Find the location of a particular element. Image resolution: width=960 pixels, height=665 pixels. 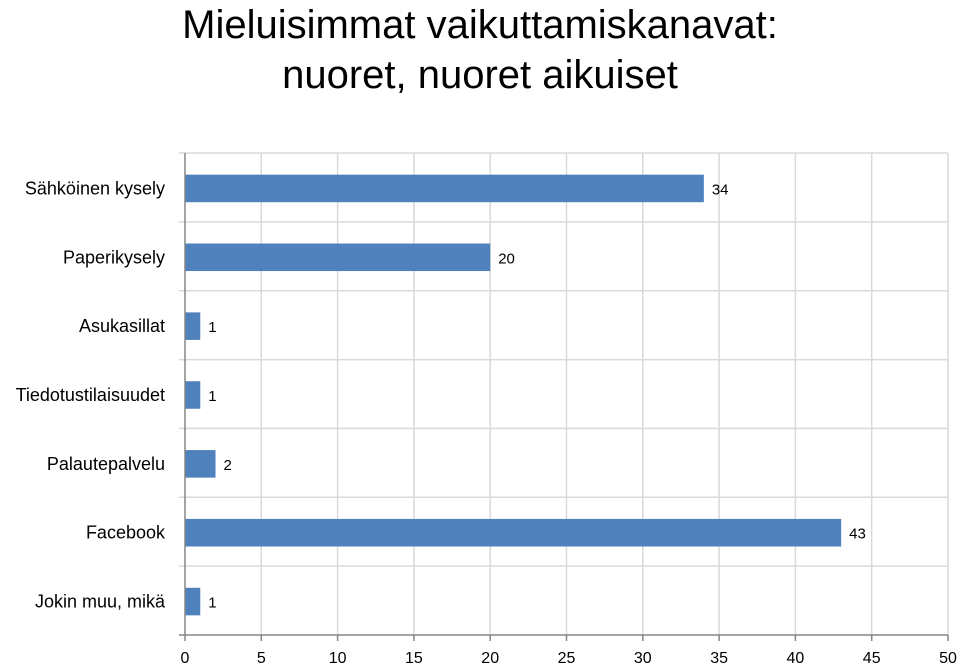

category-label-0: Sähköinen kysely is located at coordinates (95, 188).